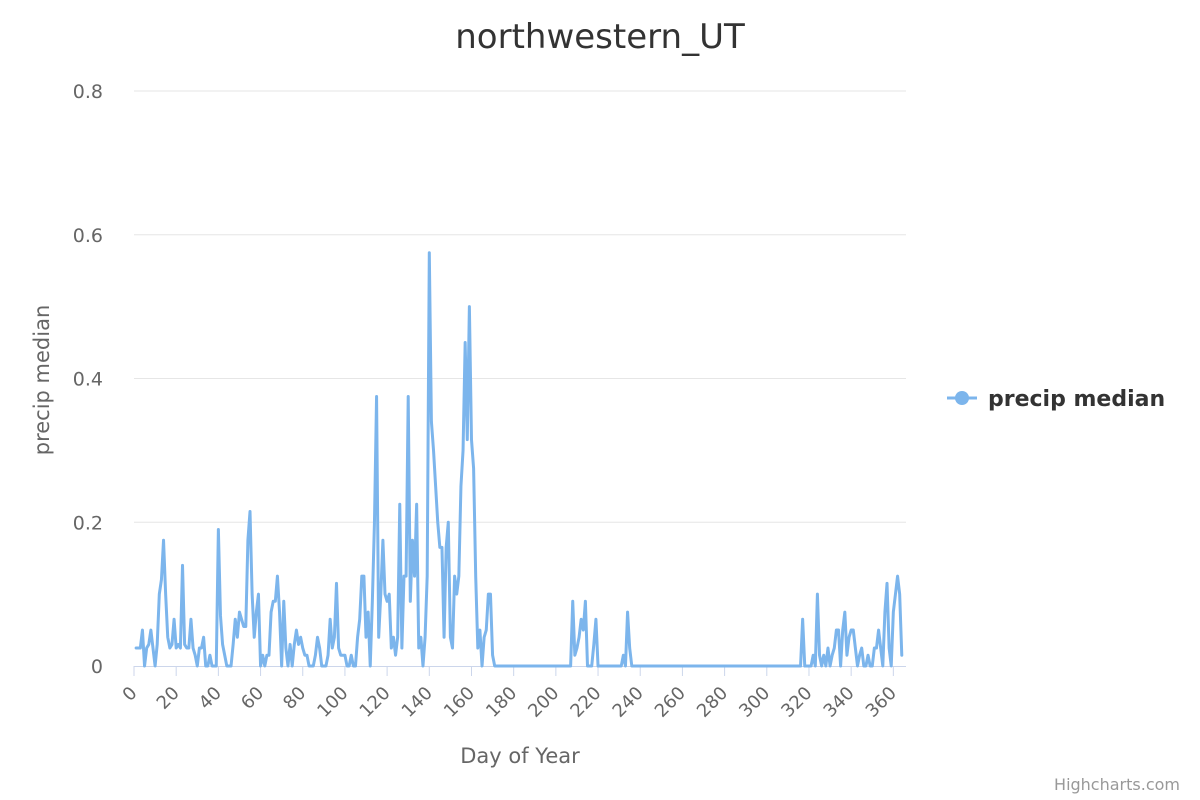  I want to click on y-tick-label: 0, so click(97, 667).